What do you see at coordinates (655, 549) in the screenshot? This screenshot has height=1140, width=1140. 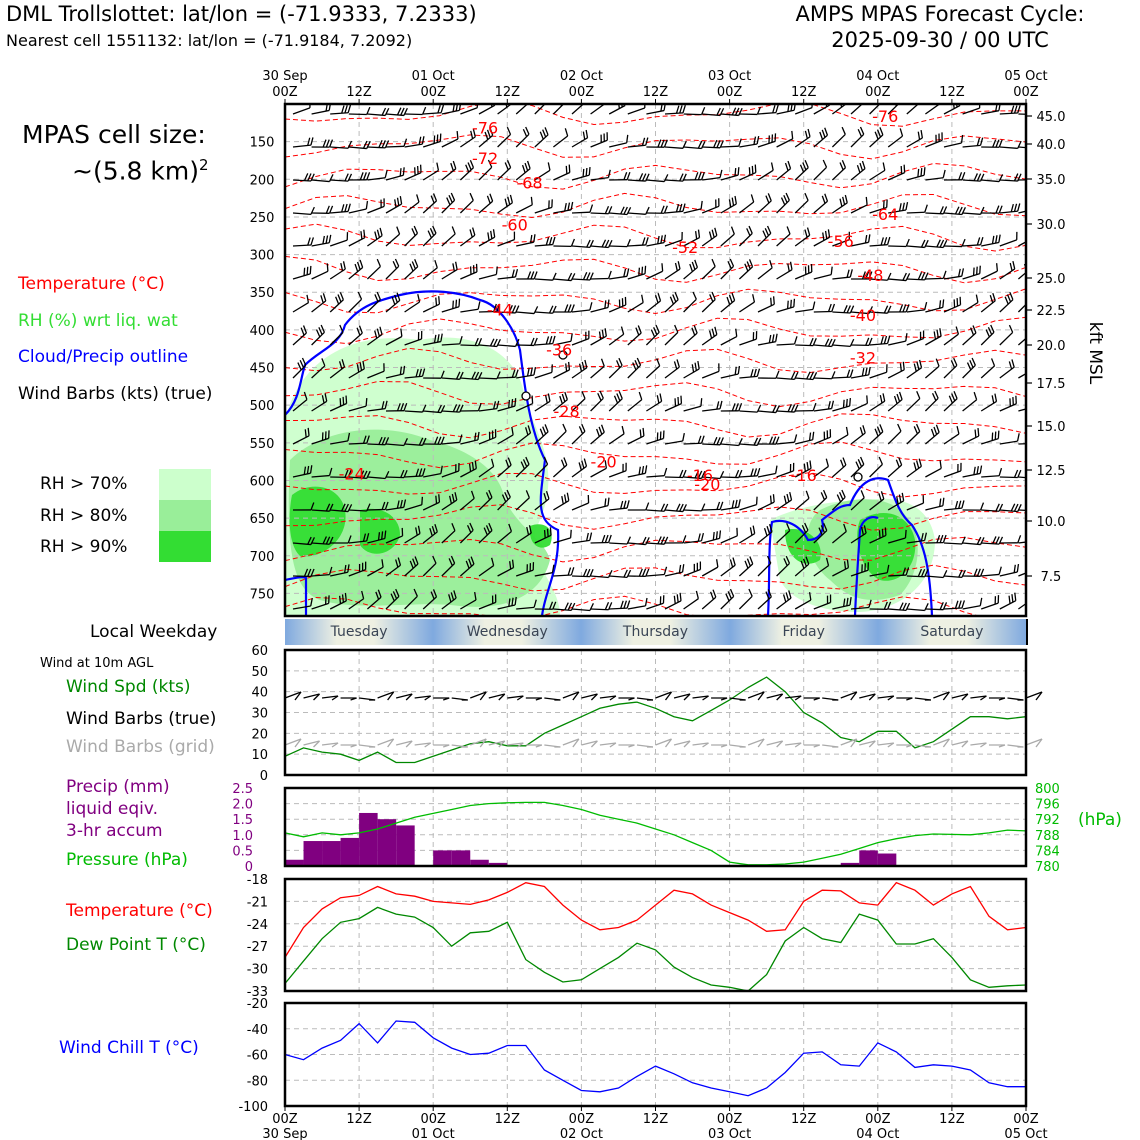 I see `temperature-contour` at bounding box center [655, 549].